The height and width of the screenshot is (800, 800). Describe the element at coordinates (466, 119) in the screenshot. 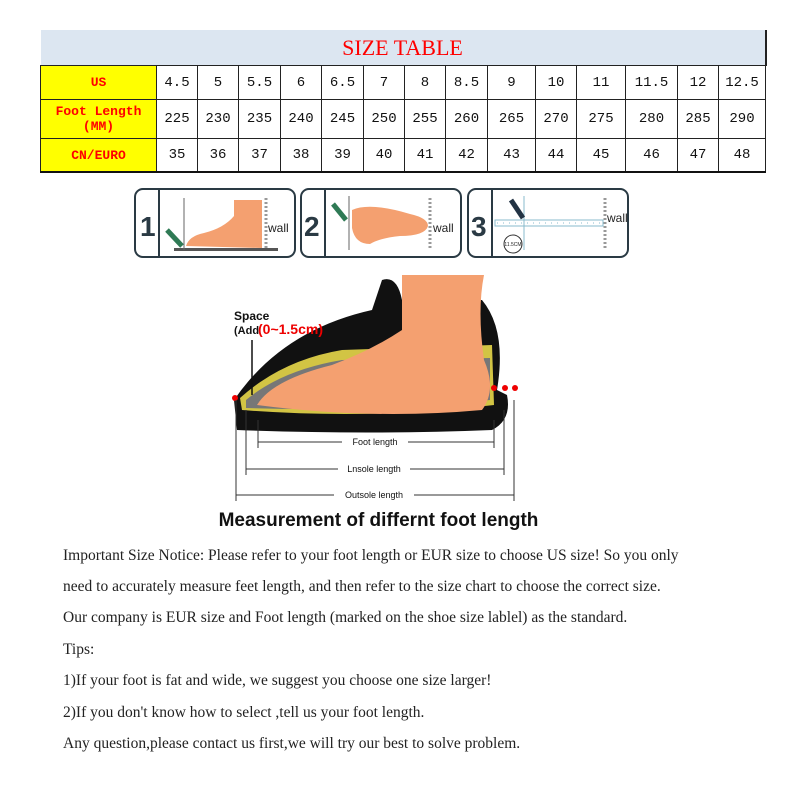

I see `table-cell: 260` at that location.